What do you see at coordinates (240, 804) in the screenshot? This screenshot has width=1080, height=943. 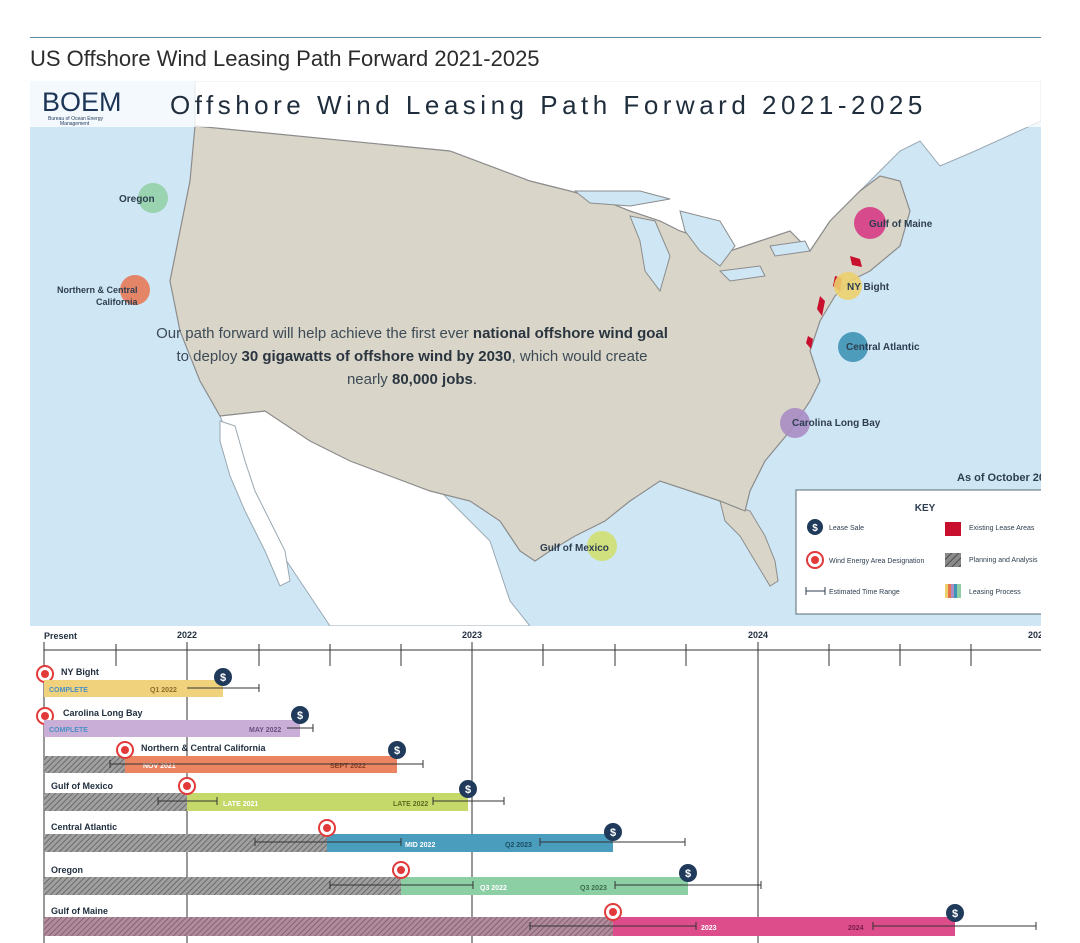 I see `wea-label: LATE 2021` at bounding box center [240, 804].